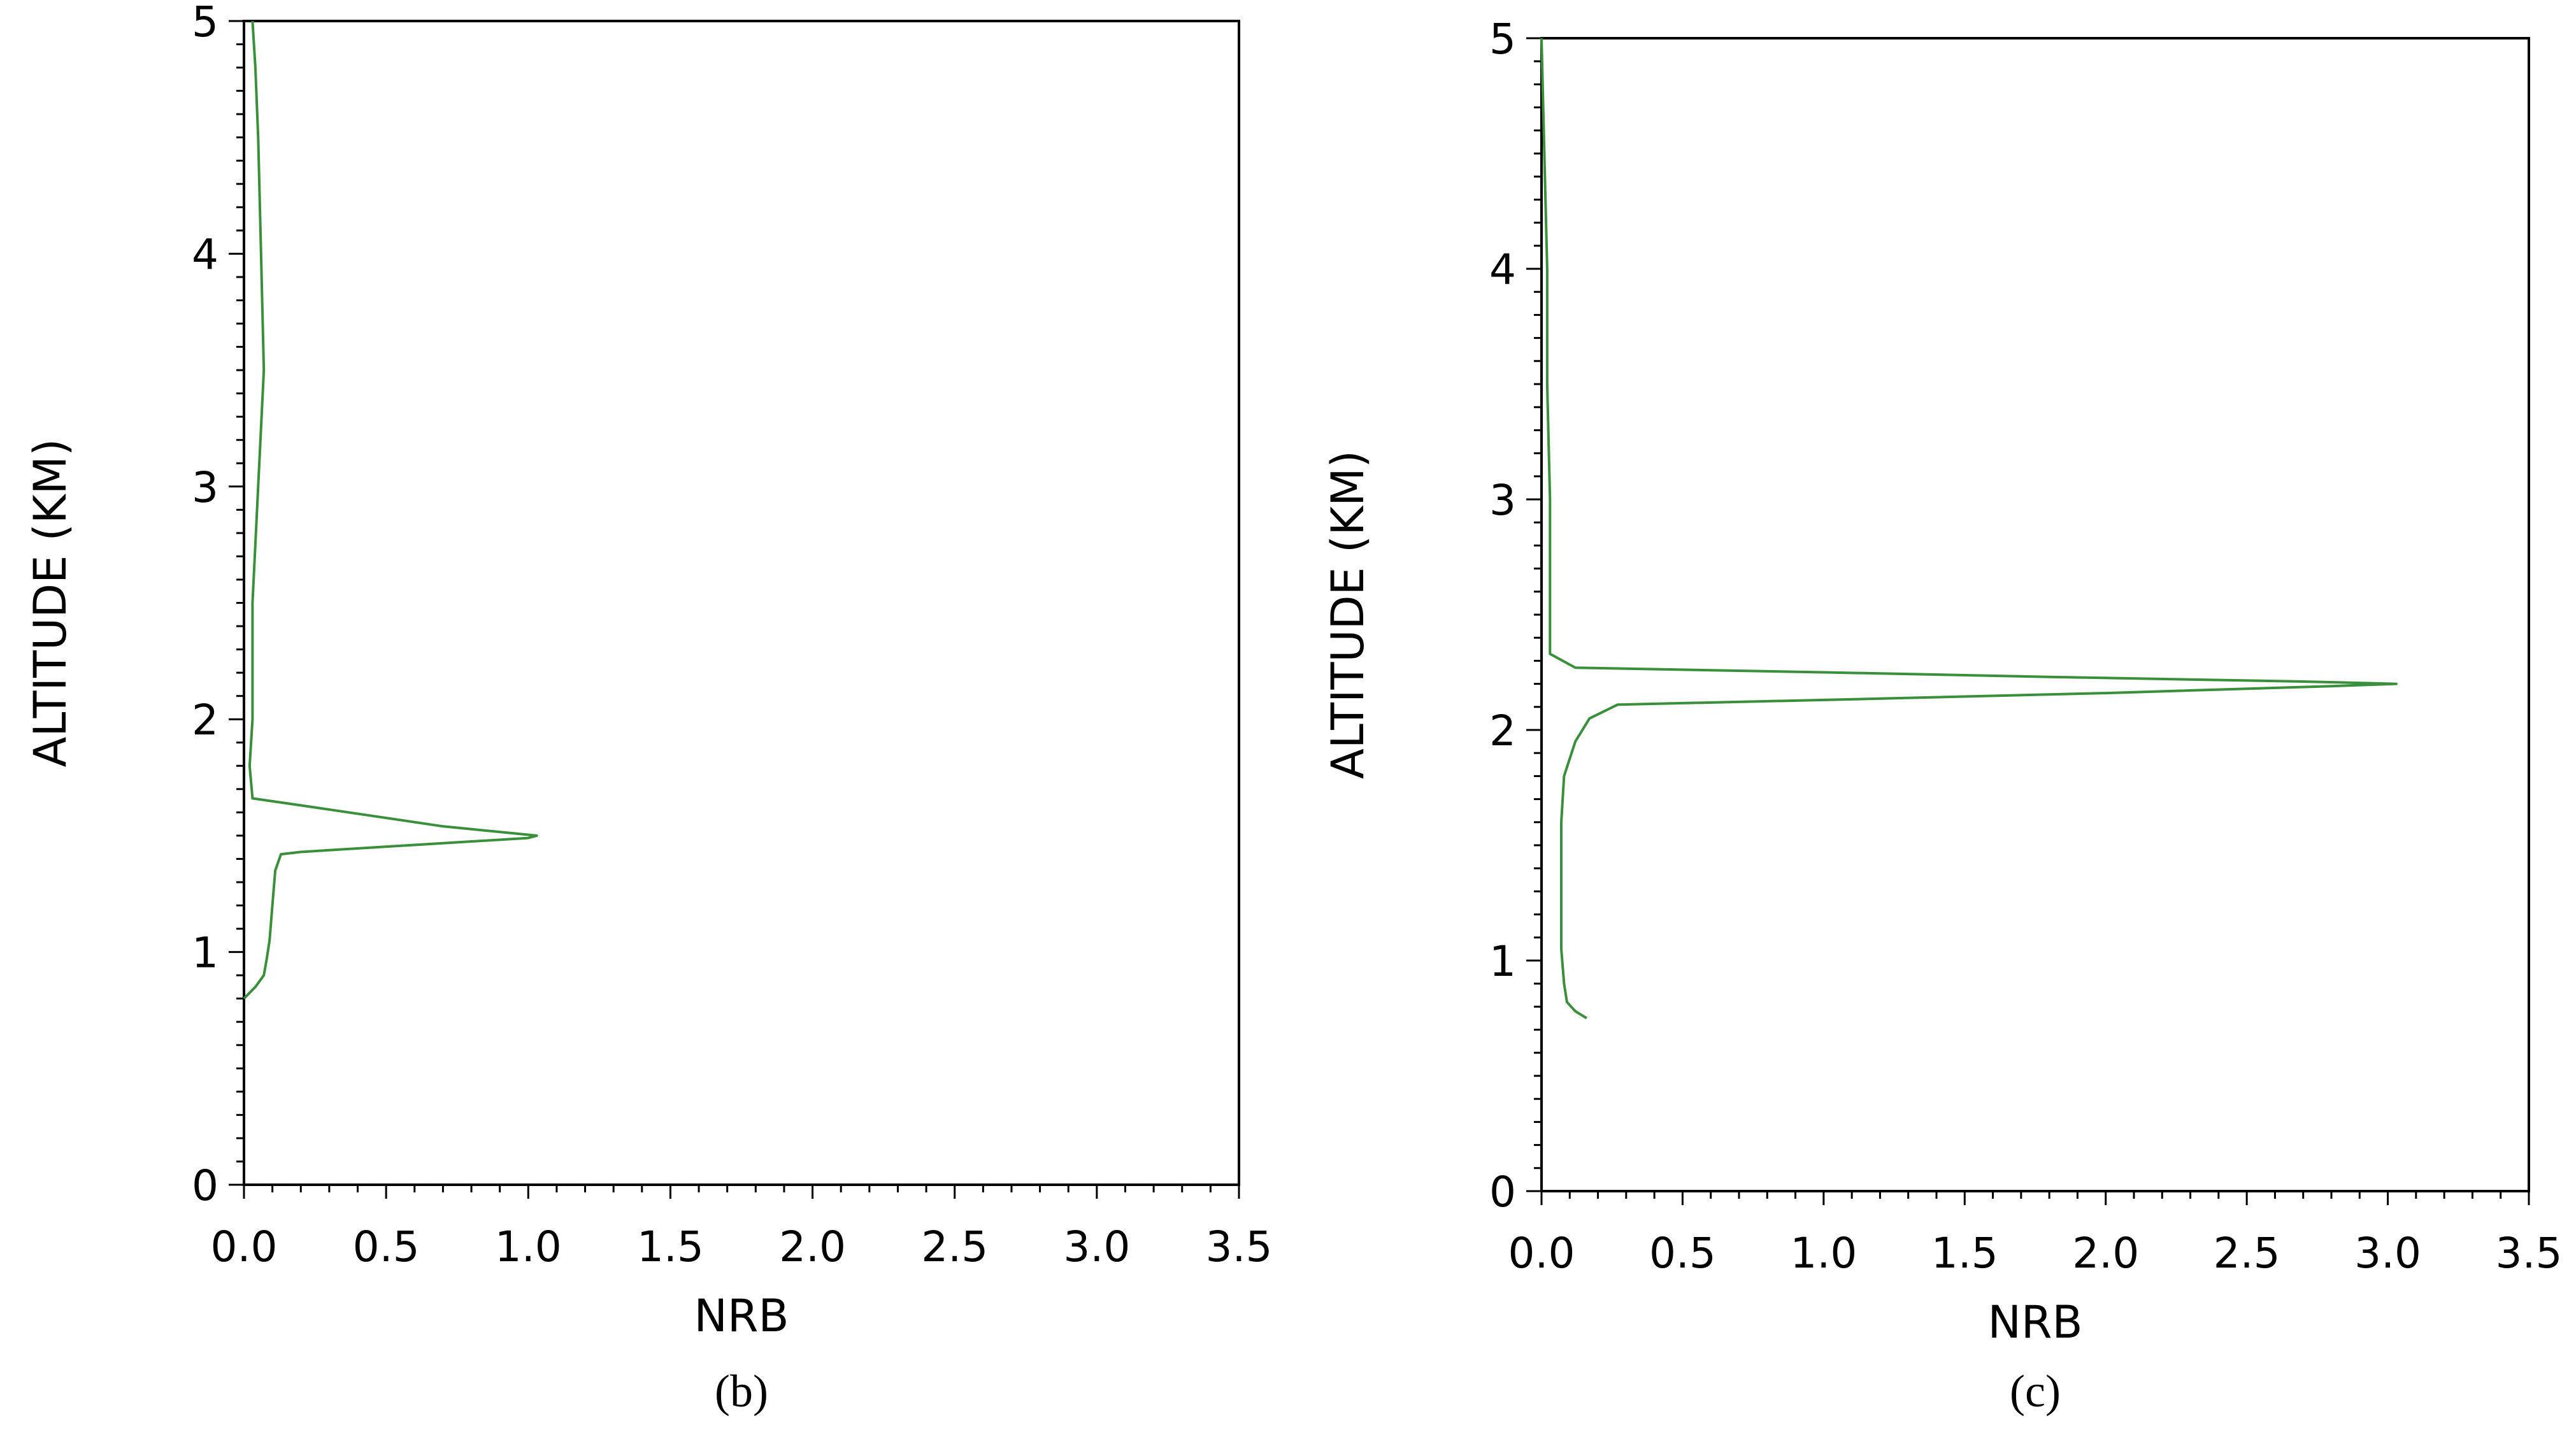 The height and width of the screenshot is (1444, 2576). Describe the element at coordinates (390, 510) in the screenshot. I see `series-line` at that location.